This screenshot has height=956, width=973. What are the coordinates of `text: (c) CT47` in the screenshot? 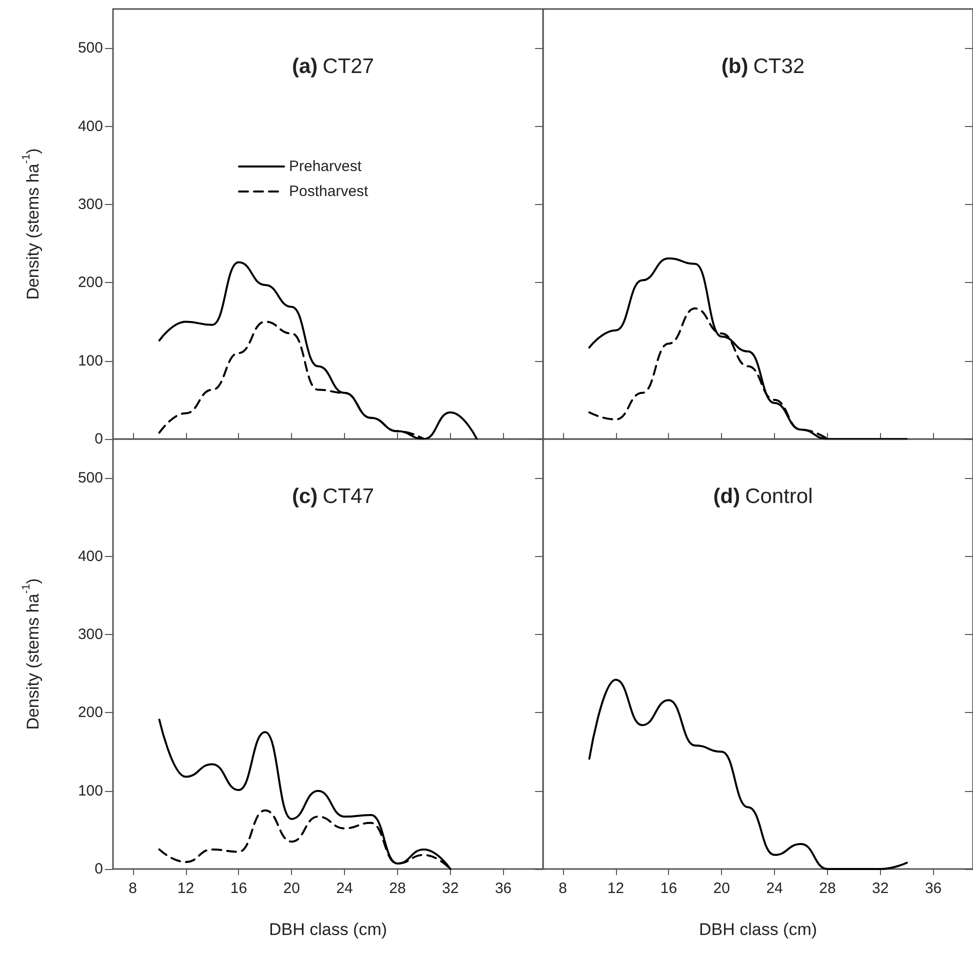 It's located at (333, 496).